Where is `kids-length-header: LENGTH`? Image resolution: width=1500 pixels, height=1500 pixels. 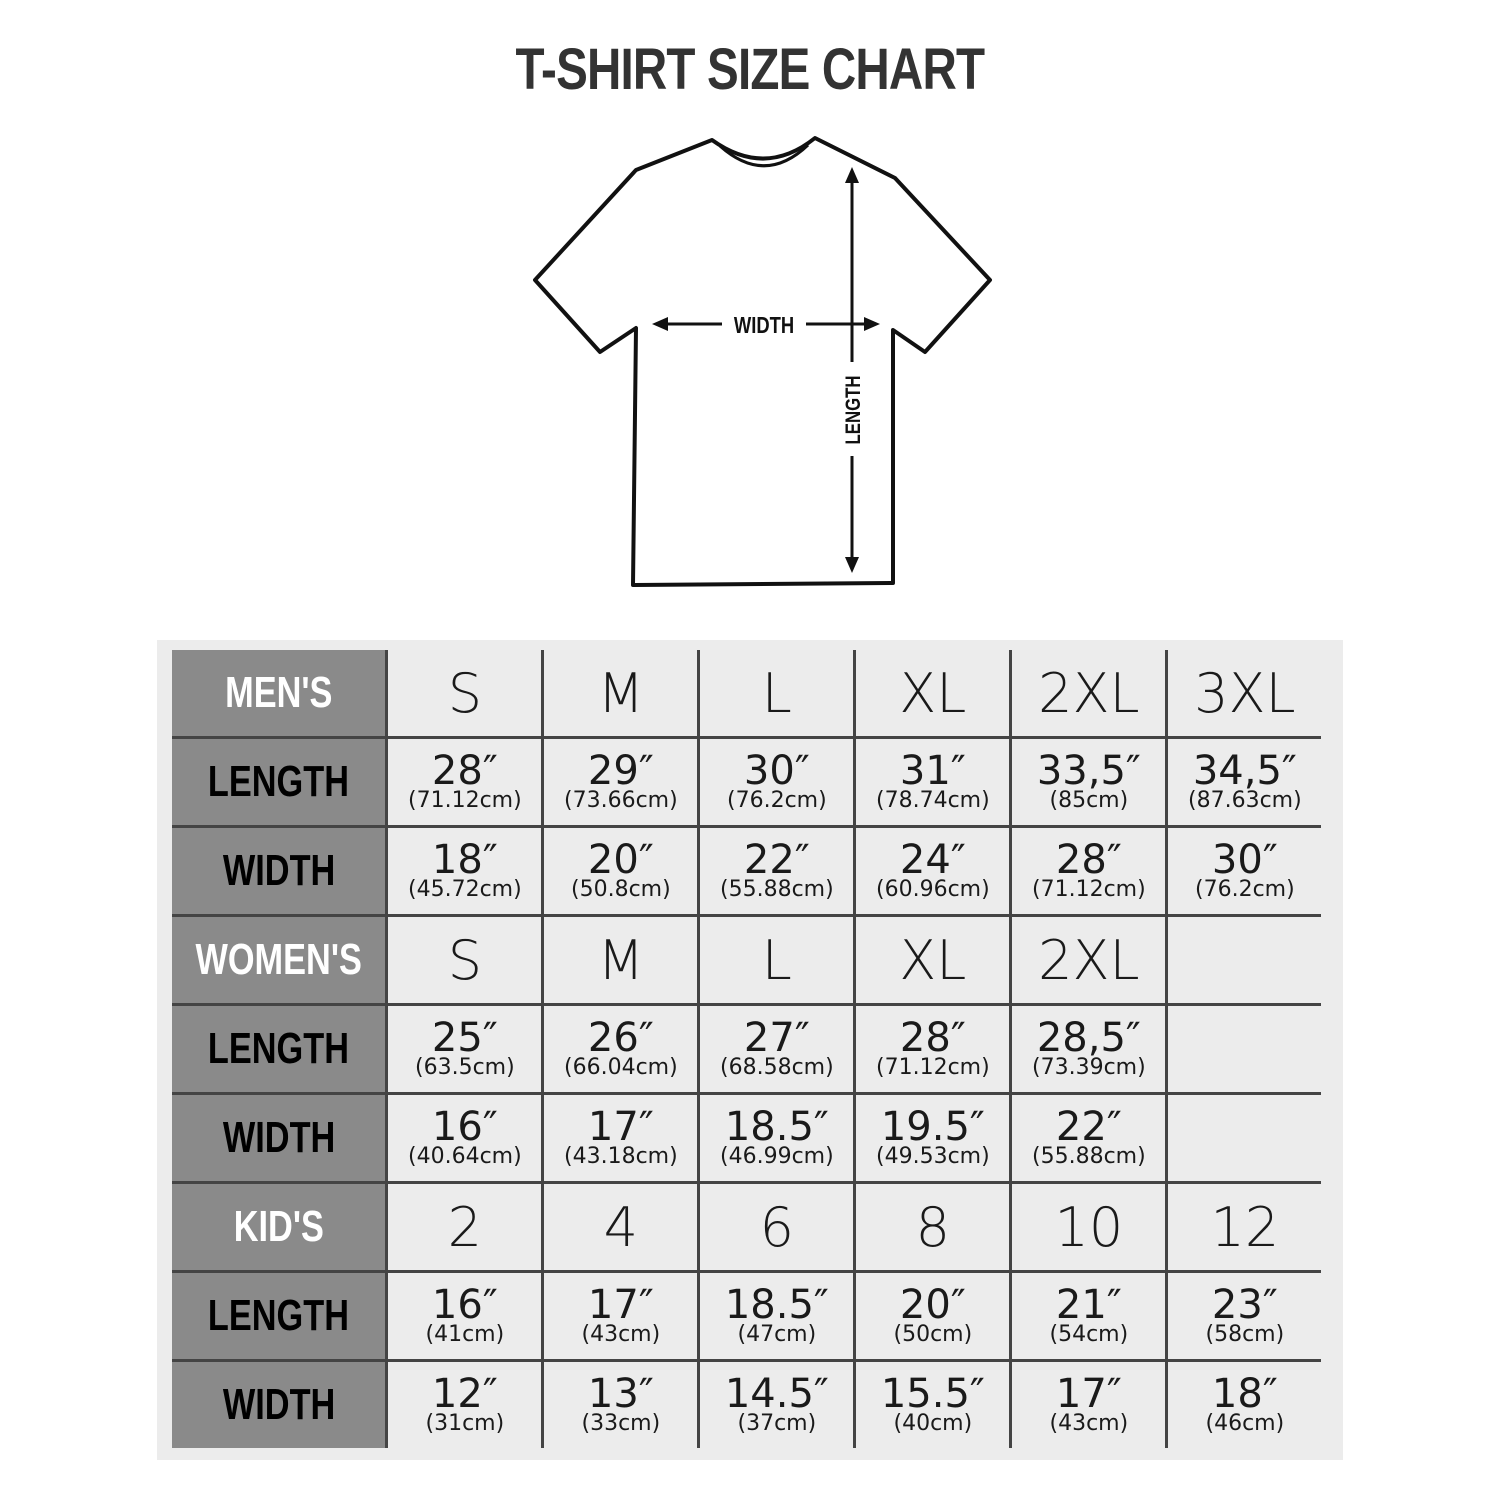
kids-length-header: LENGTH is located at coordinates (280, 1316).